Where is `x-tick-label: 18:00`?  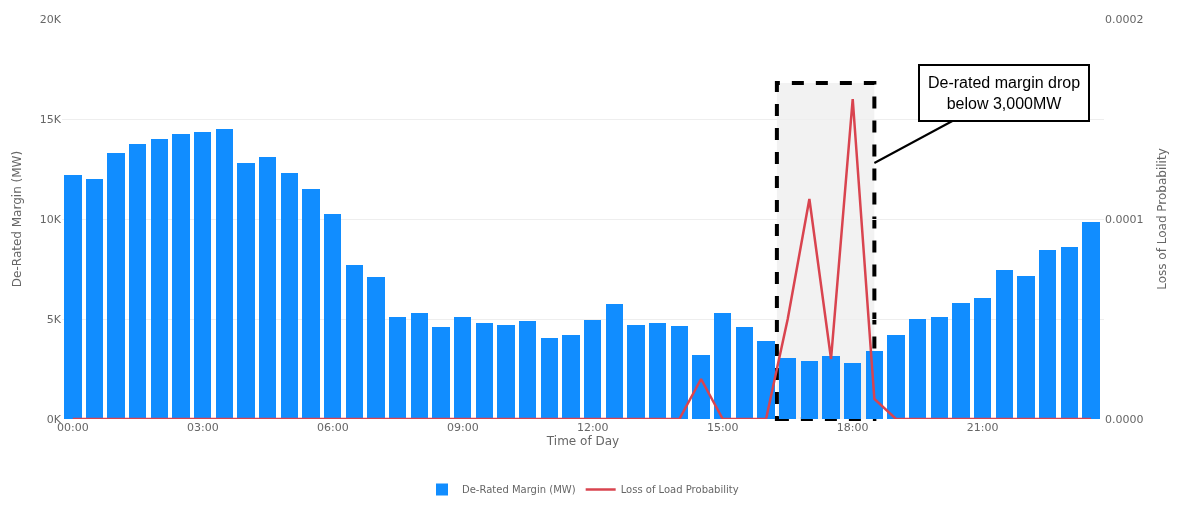 x-tick-label: 18:00 is located at coordinates (852, 427).